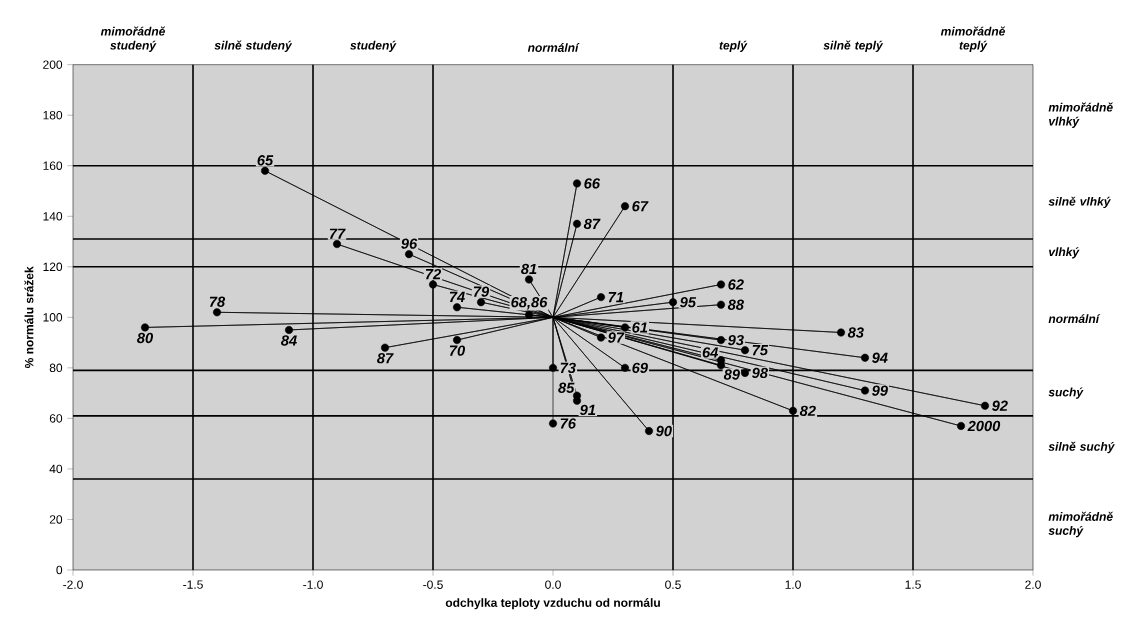  I want to click on annotation: 78, so click(217, 301).